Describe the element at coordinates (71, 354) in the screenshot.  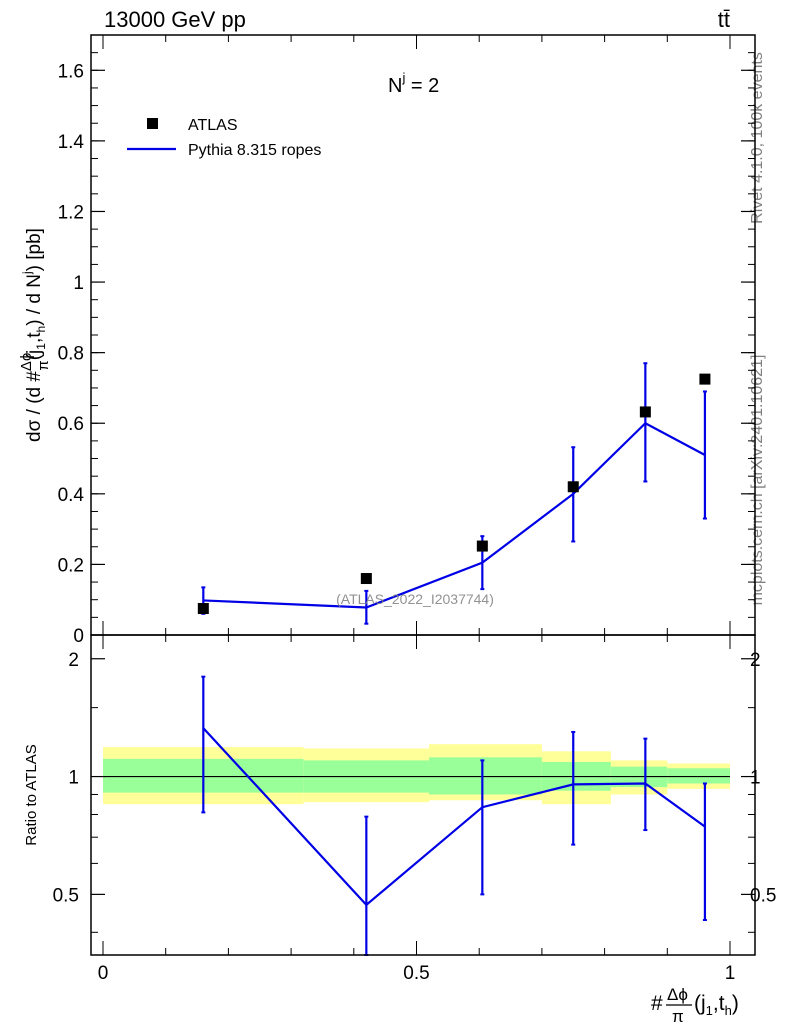
I see `main-ytick-label: 0.8` at that location.